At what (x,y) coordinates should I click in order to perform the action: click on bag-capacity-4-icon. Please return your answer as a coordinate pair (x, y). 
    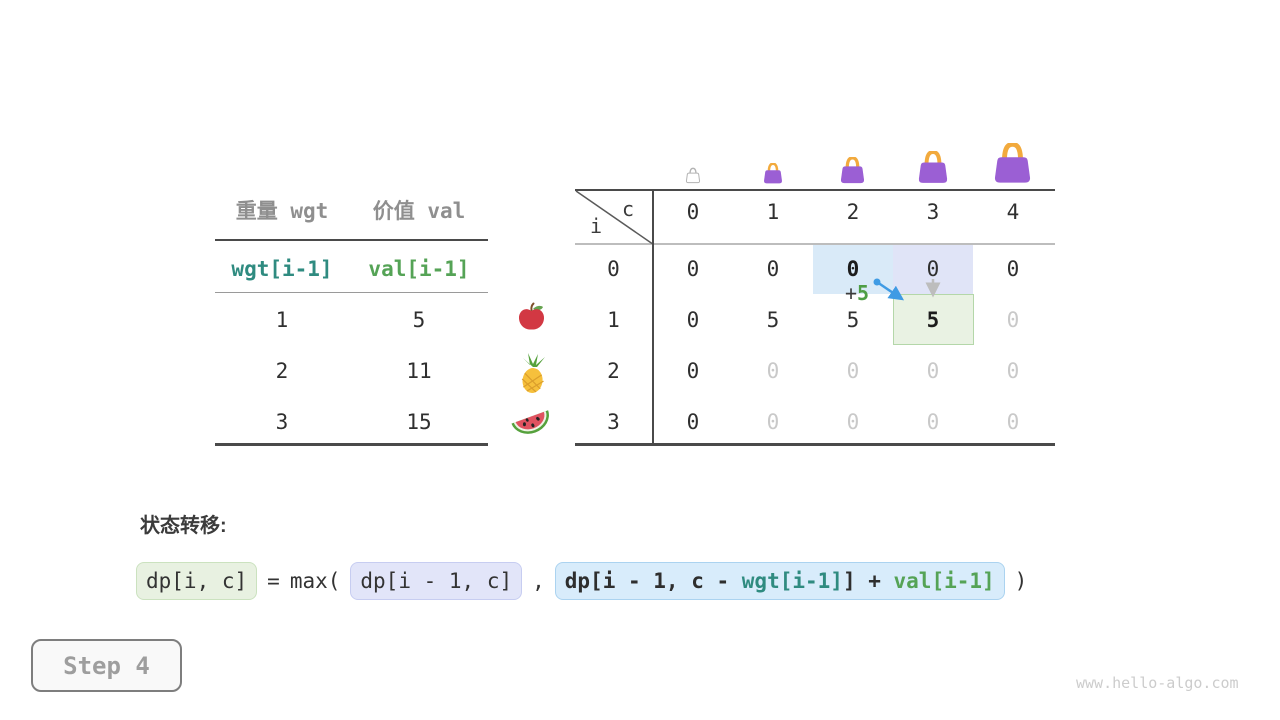
    Looking at the image, I should click on (1012, 163).